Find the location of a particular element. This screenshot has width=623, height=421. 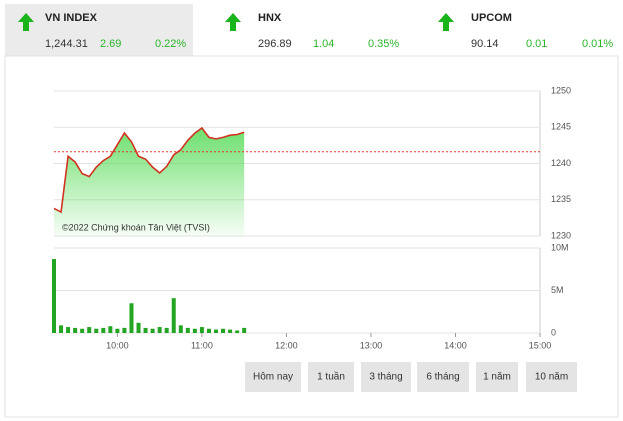

range-button-label: 6 tháng is located at coordinates (442, 377).